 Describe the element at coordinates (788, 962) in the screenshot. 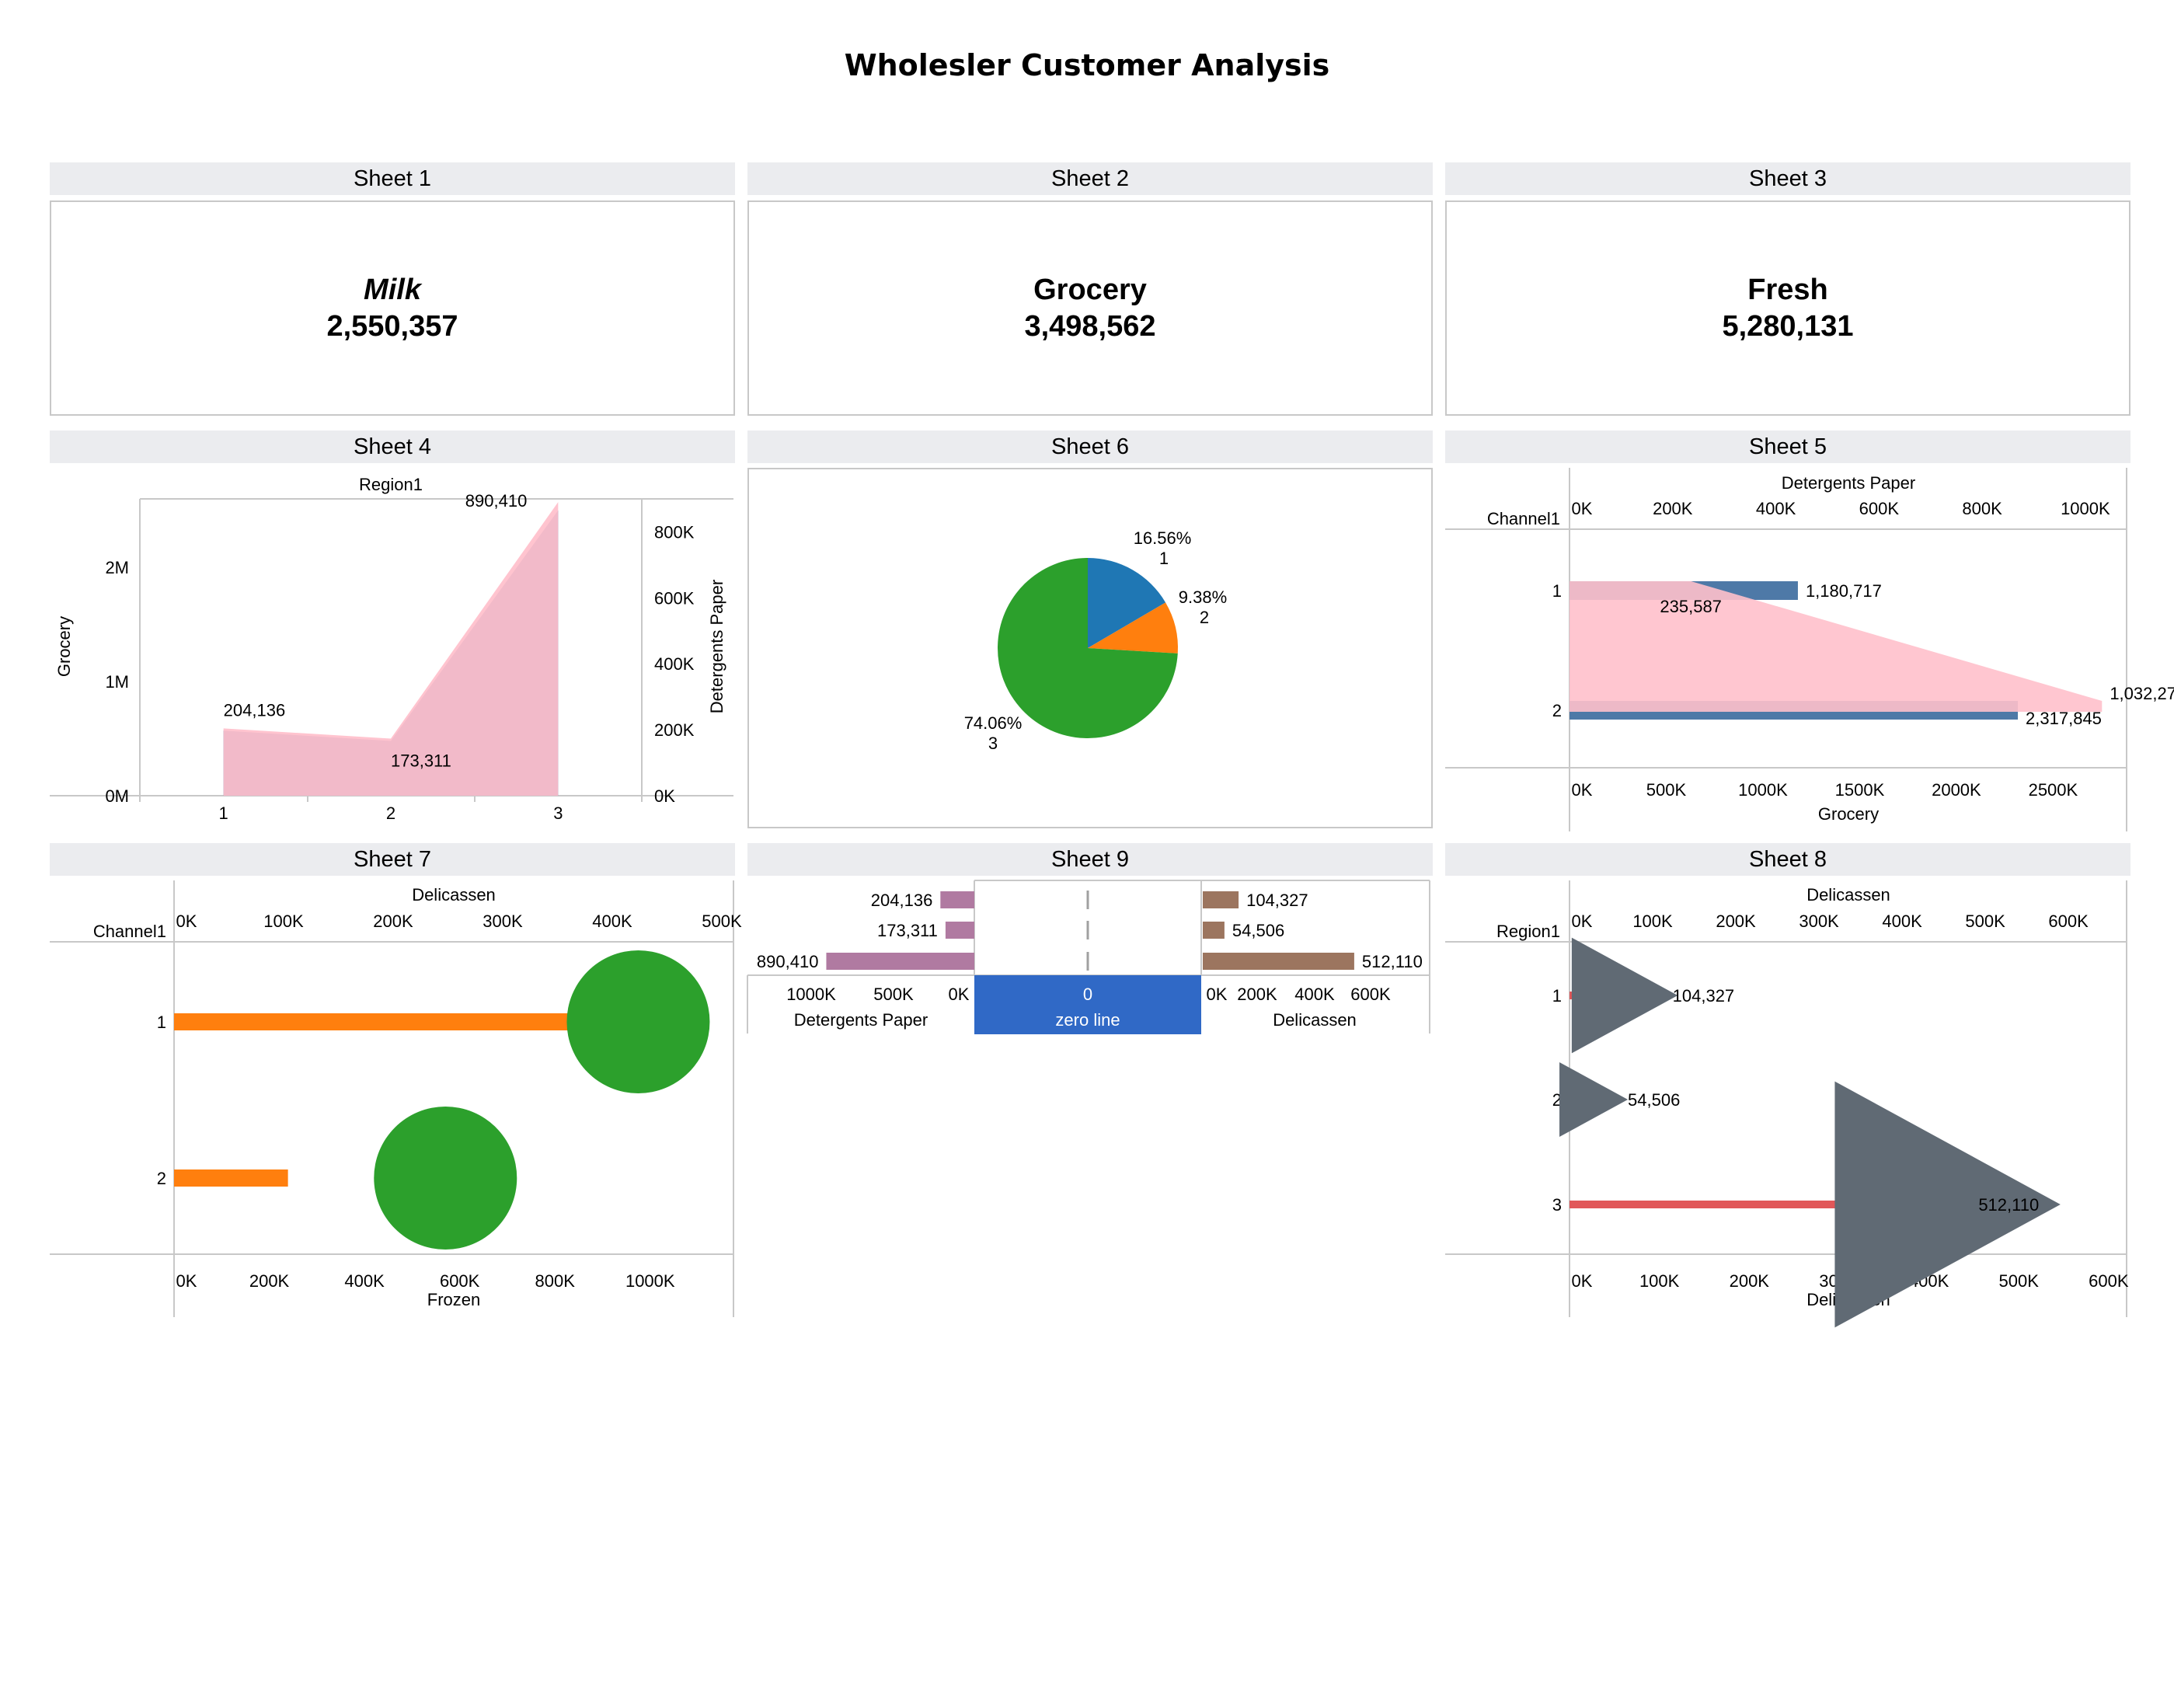

I see `sheet9-detergents-label: 890,410` at that location.